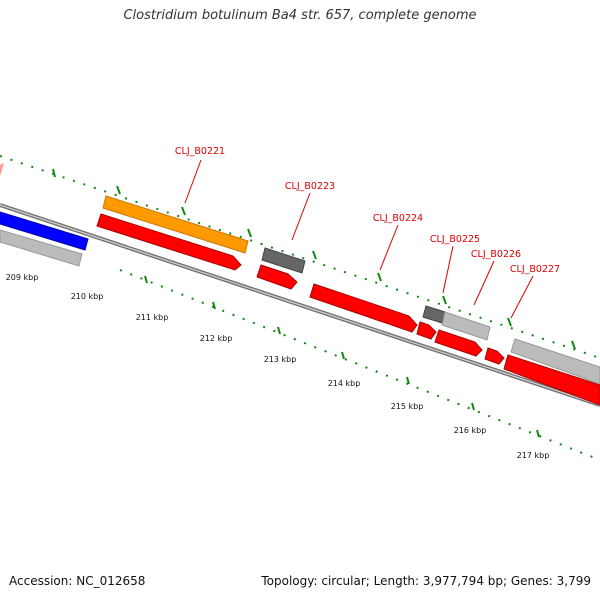 The image size is (600, 600). Describe the element at coordinates (87, 296) in the screenshot. I see `scale-label: 210 kbp` at that location.